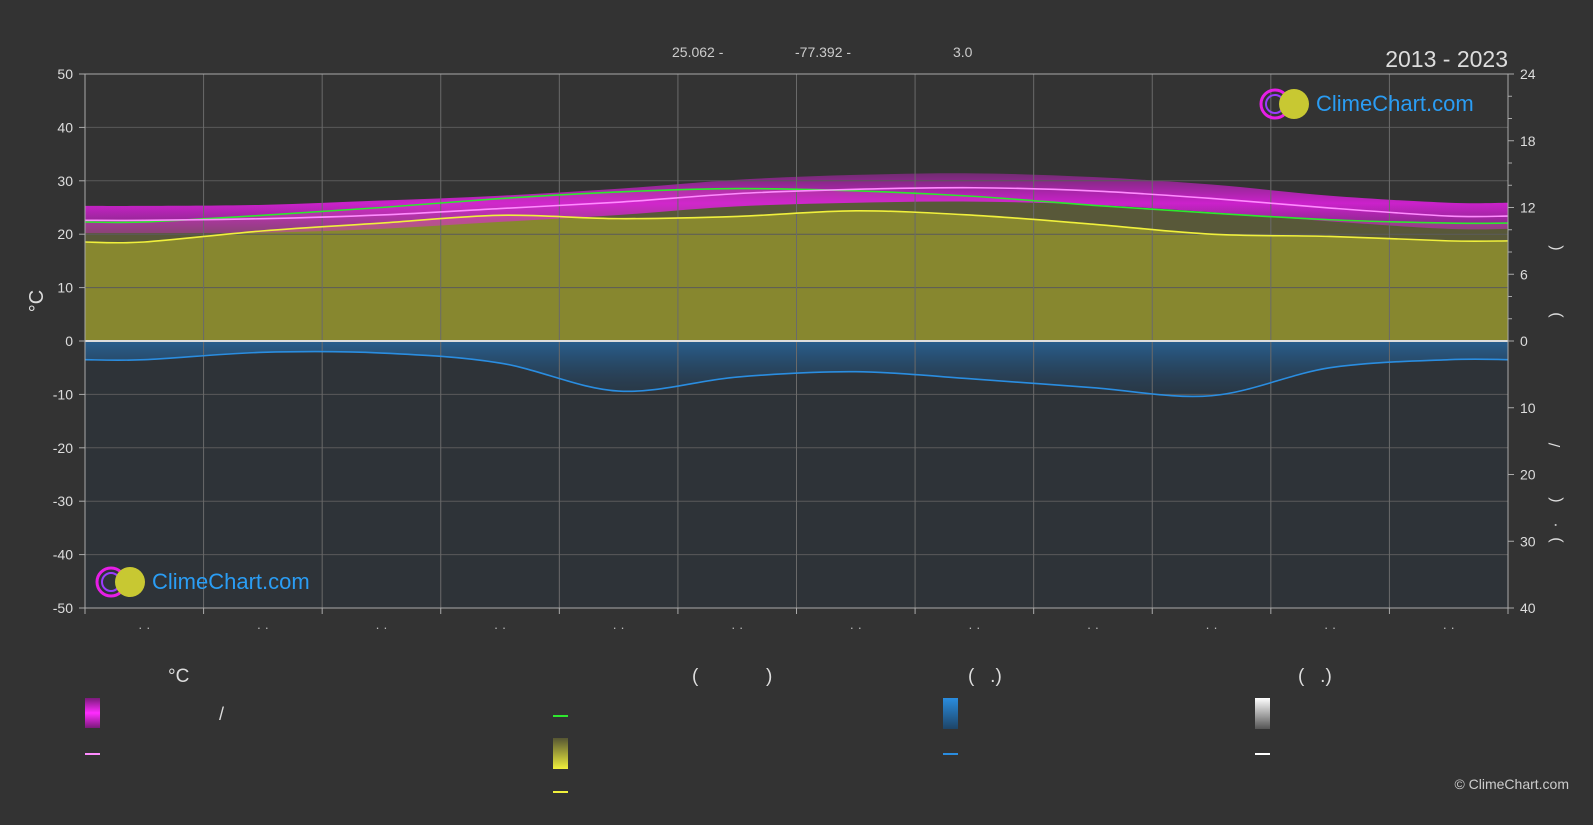  I want to click on right-axis-label-mark: /, so click(1555, 444).